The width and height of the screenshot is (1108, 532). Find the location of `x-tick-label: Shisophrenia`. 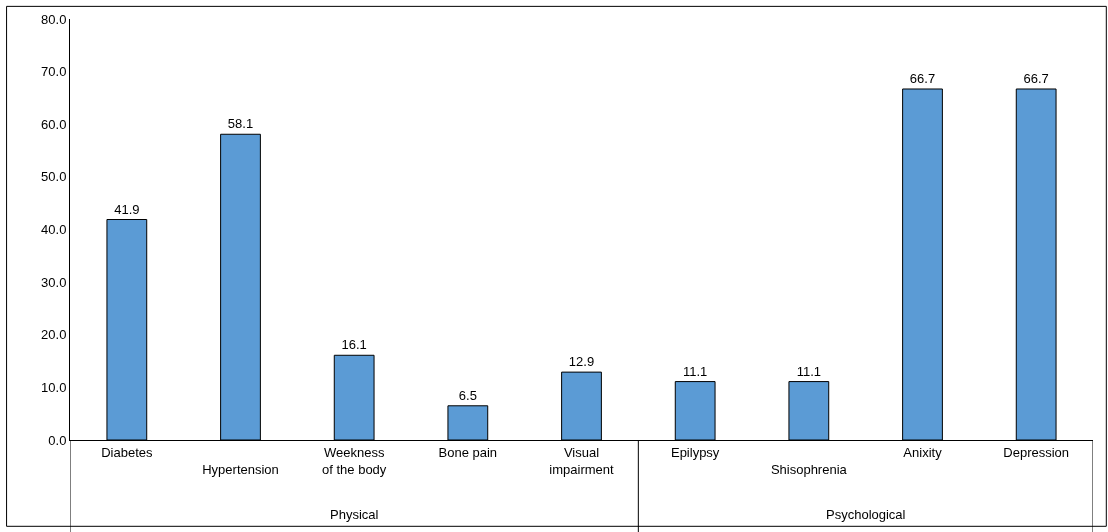

x-tick-label: Shisophrenia is located at coordinates (809, 469).